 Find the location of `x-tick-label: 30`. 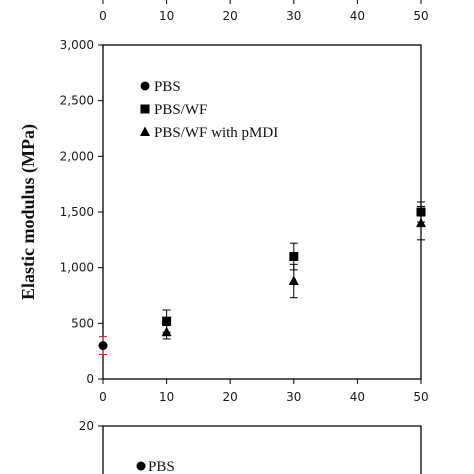

x-tick-label: 30 is located at coordinates (293, 397).